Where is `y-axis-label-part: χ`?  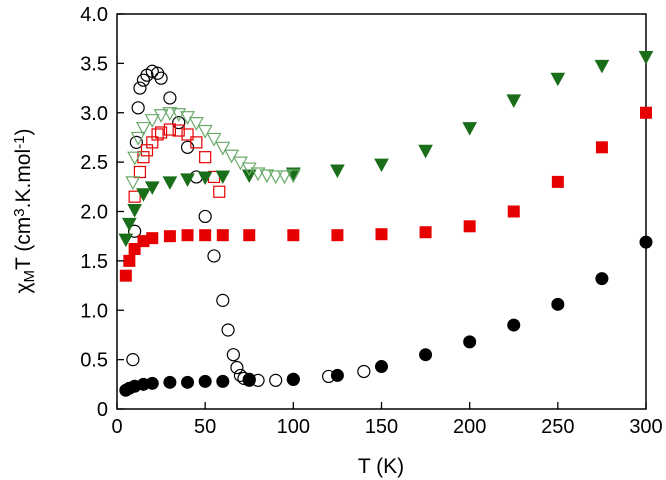
y-axis-label-part: χ is located at coordinates (23, 287).